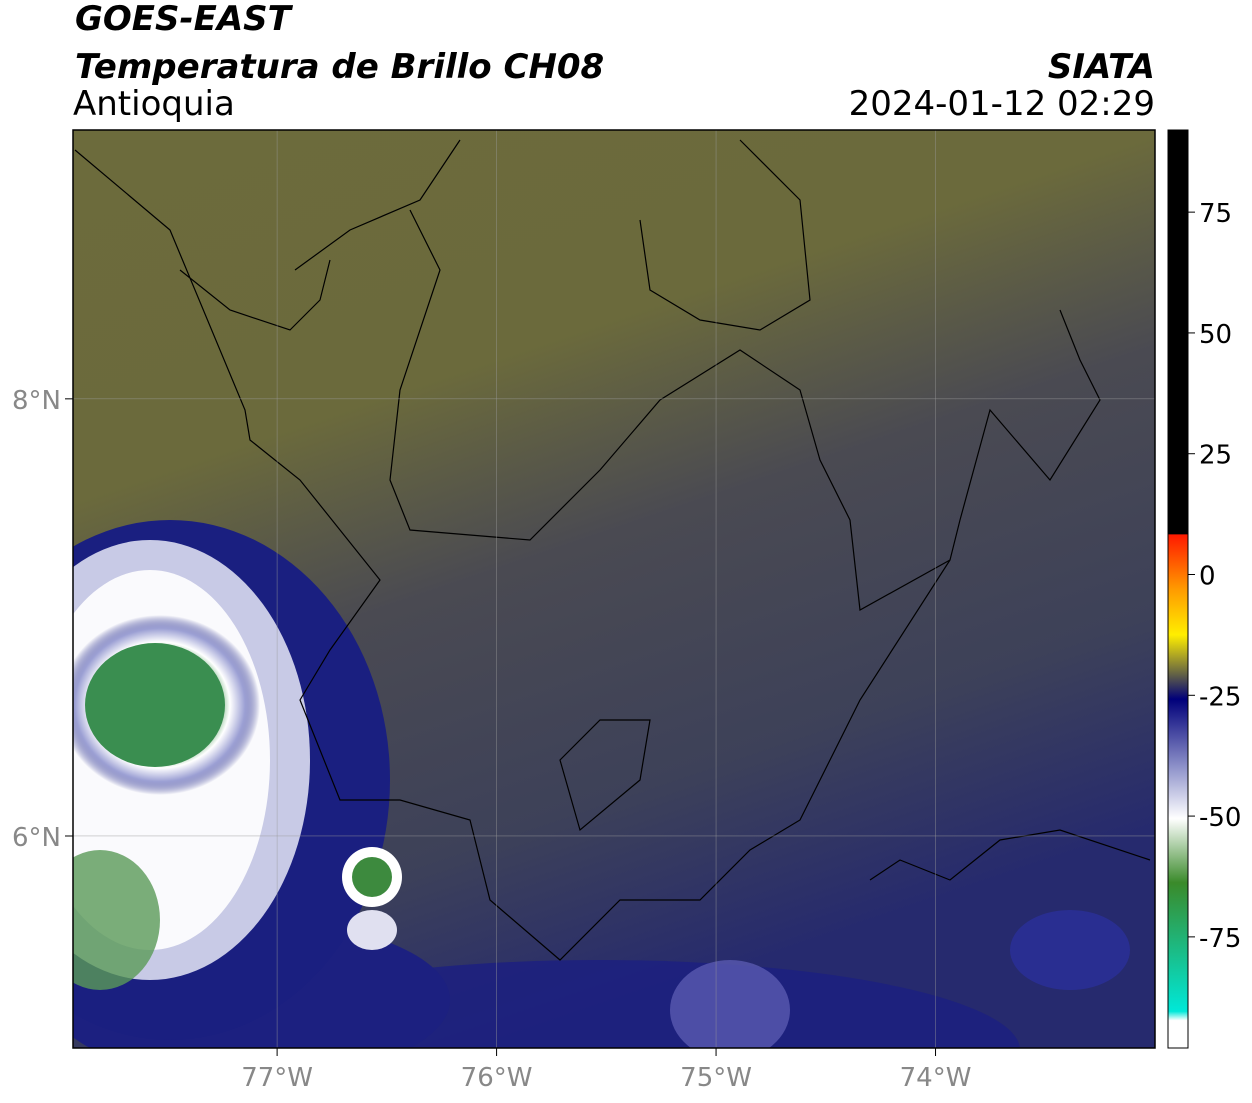  I want to click on source: SIATA, so click(1101, 67).